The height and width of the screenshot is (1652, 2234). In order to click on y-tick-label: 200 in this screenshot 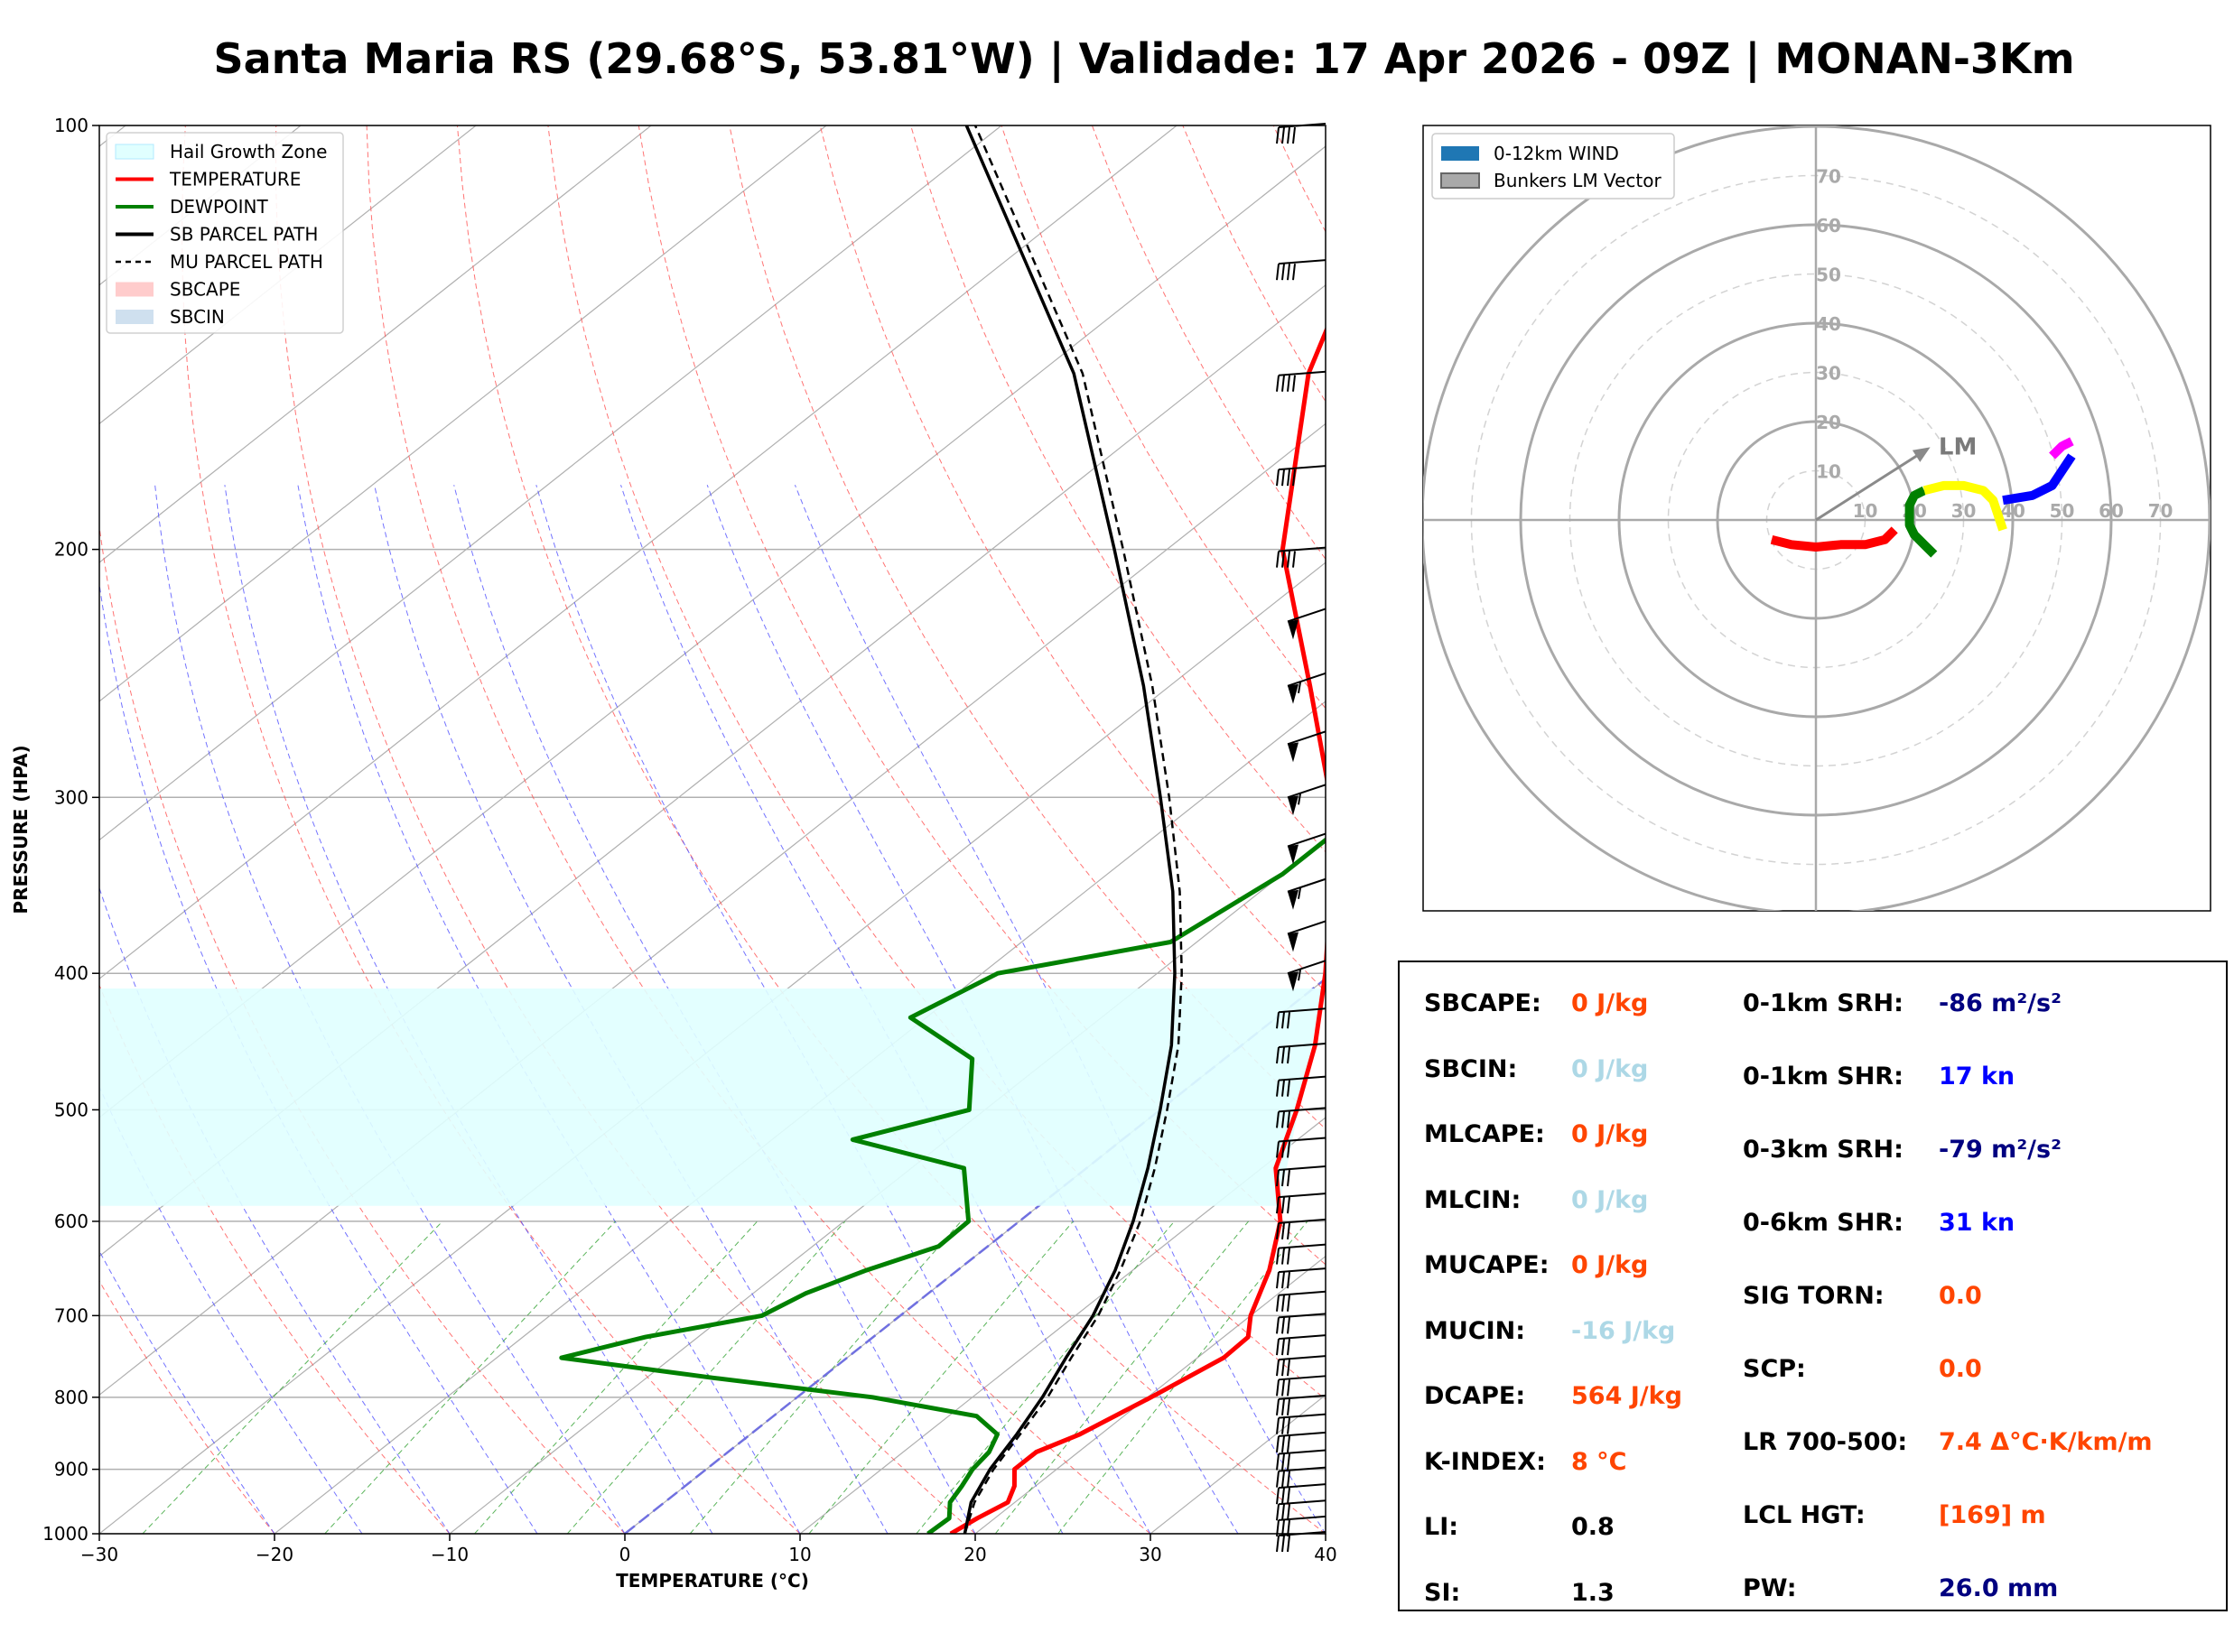, I will do `click(71, 550)`.